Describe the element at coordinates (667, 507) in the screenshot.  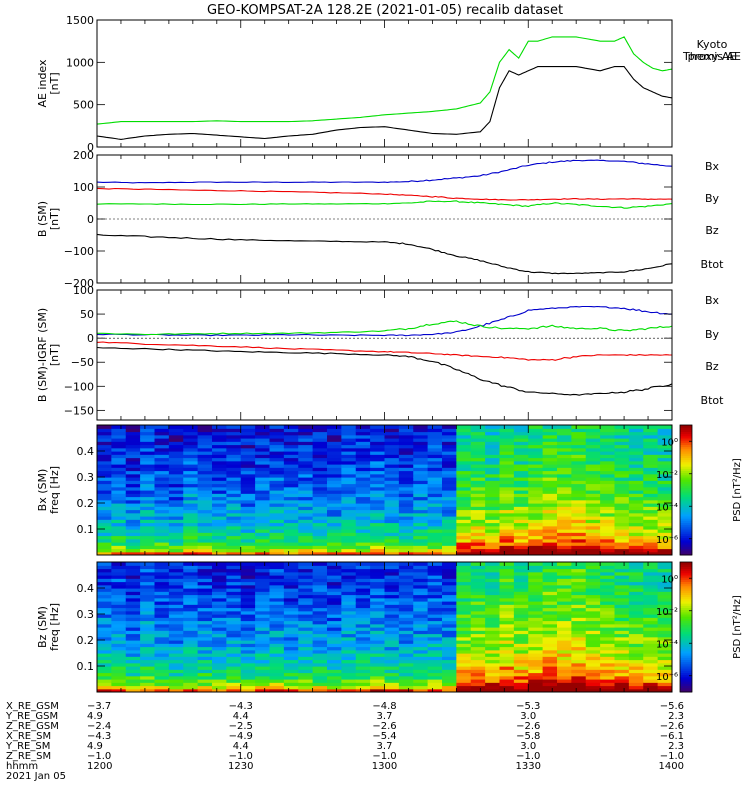
I see `colorbar-tick-label: 10⁻⁴` at that location.